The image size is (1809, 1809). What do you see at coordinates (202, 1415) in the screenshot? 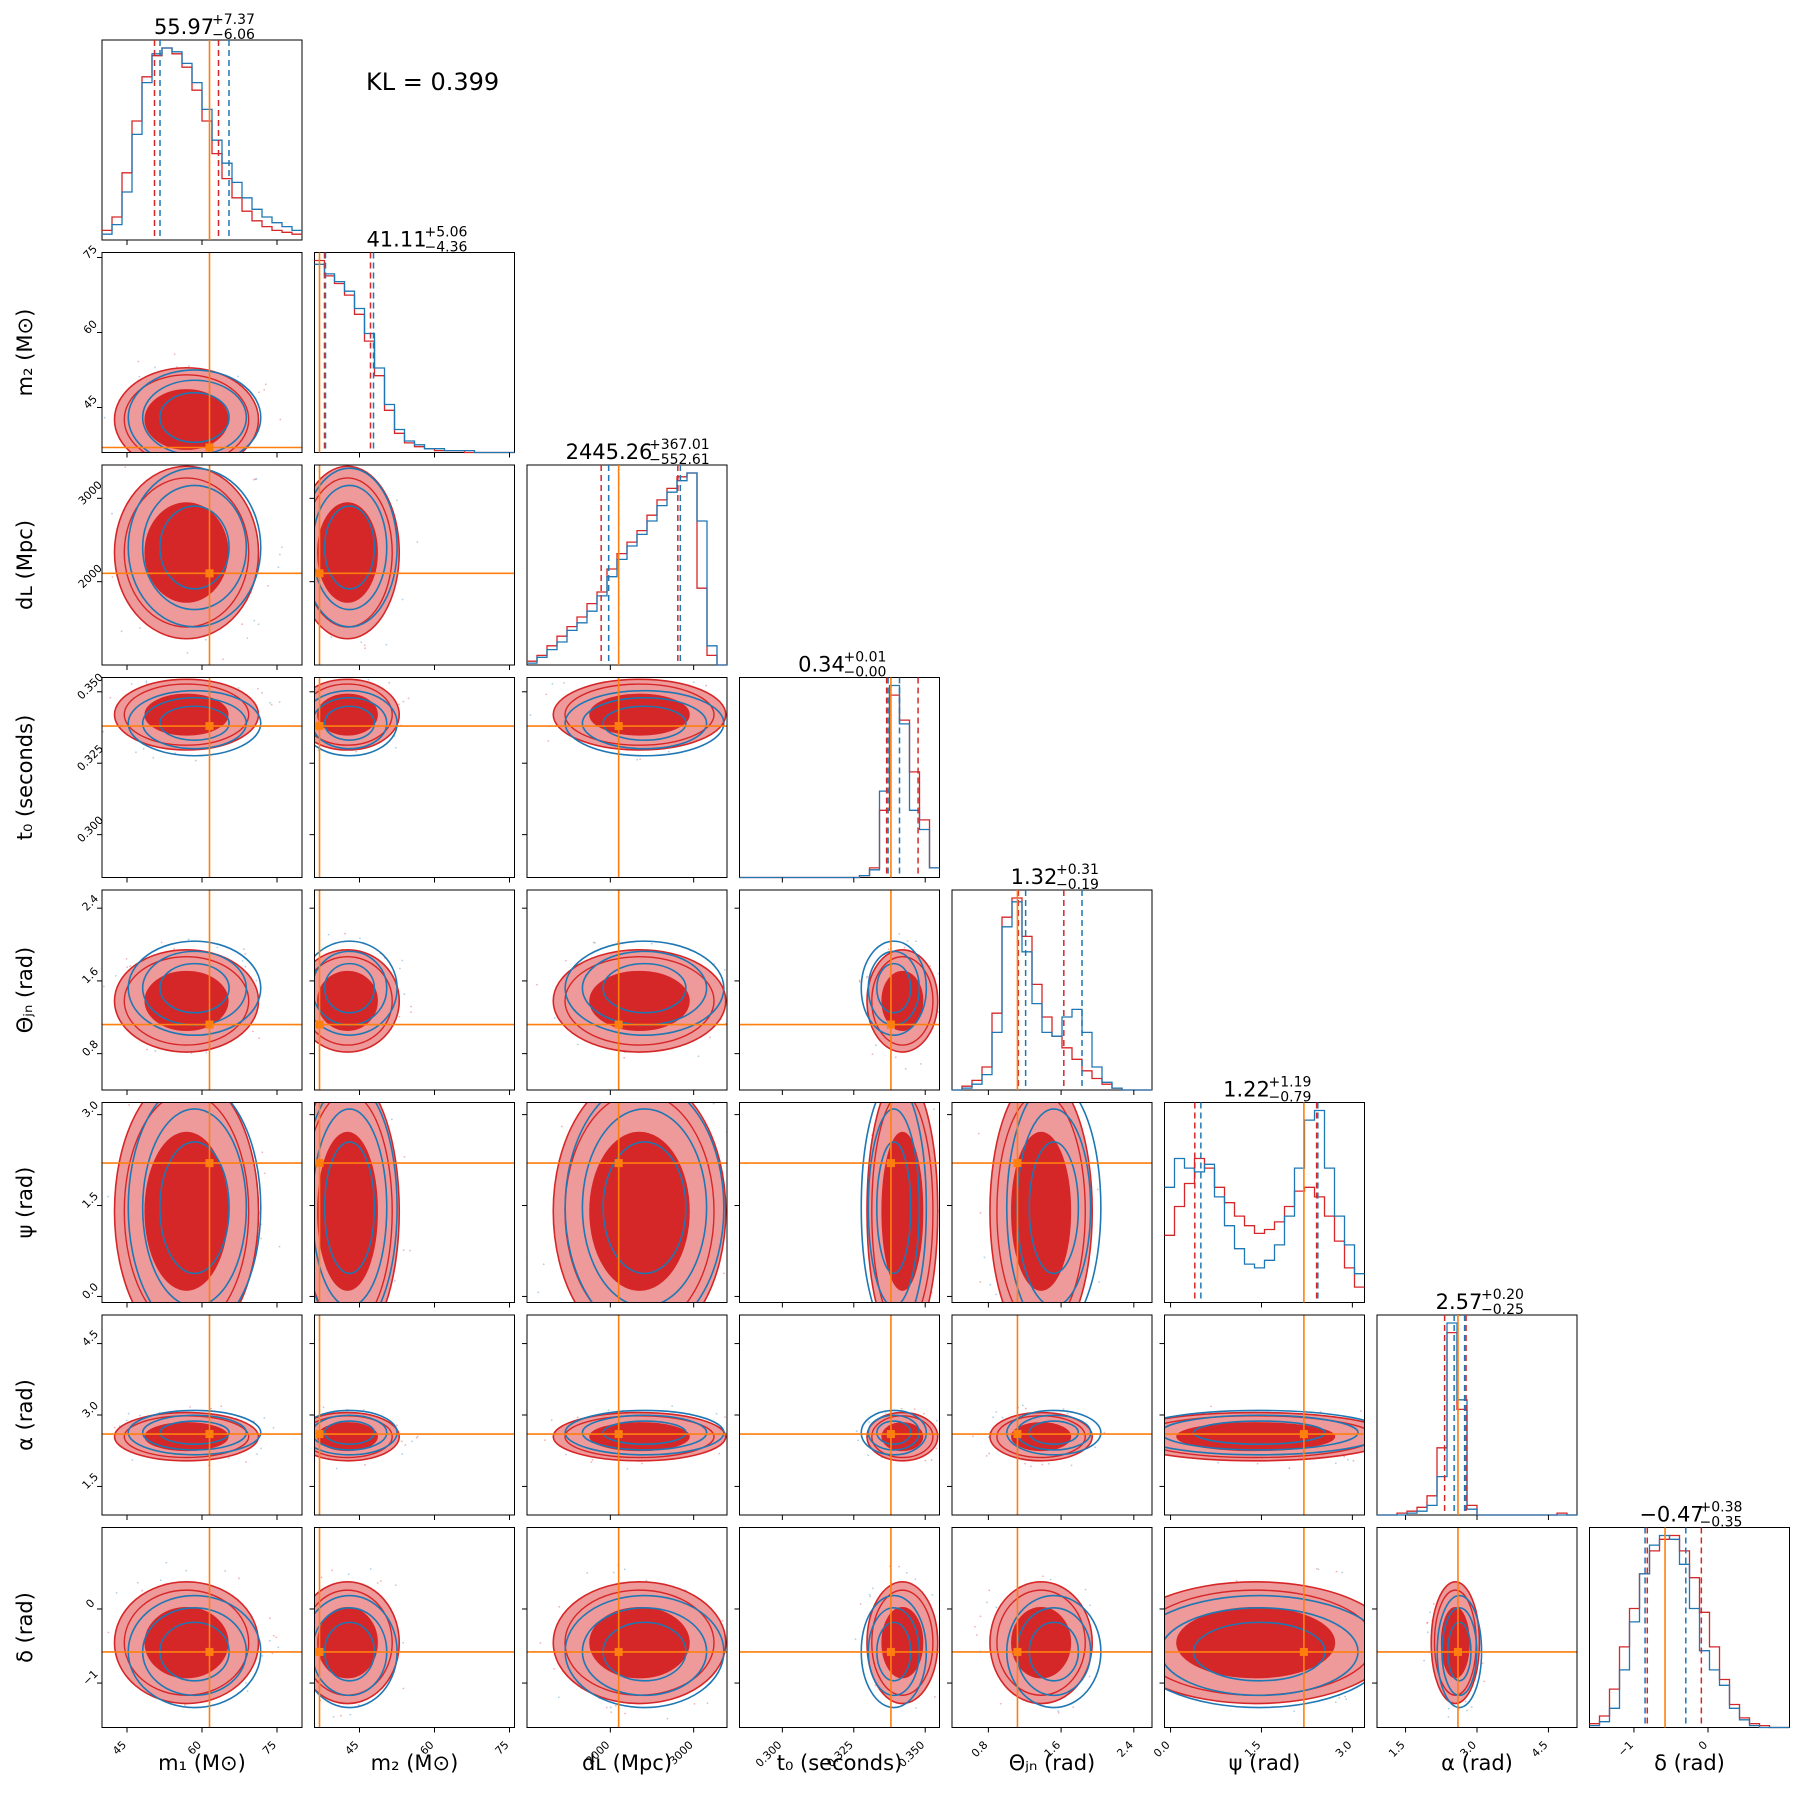
I see `panel-m1-alpha` at bounding box center [202, 1415].